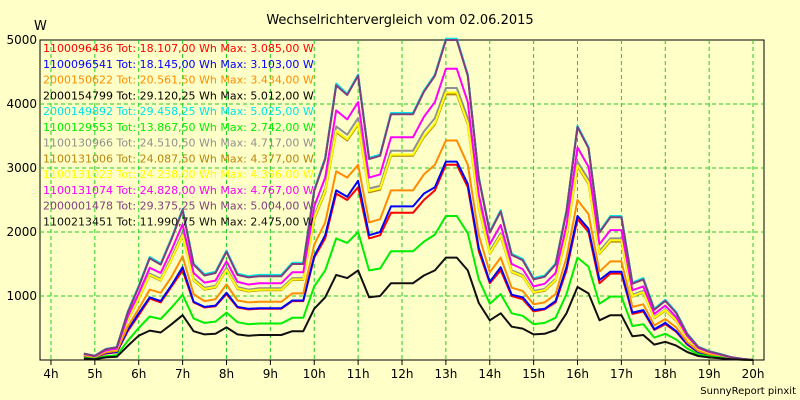 This screenshot has height=400, width=800. Describe the element at coordinates (402, 374) in the screenshot. I see `x-tick-label: 12h` at that location.